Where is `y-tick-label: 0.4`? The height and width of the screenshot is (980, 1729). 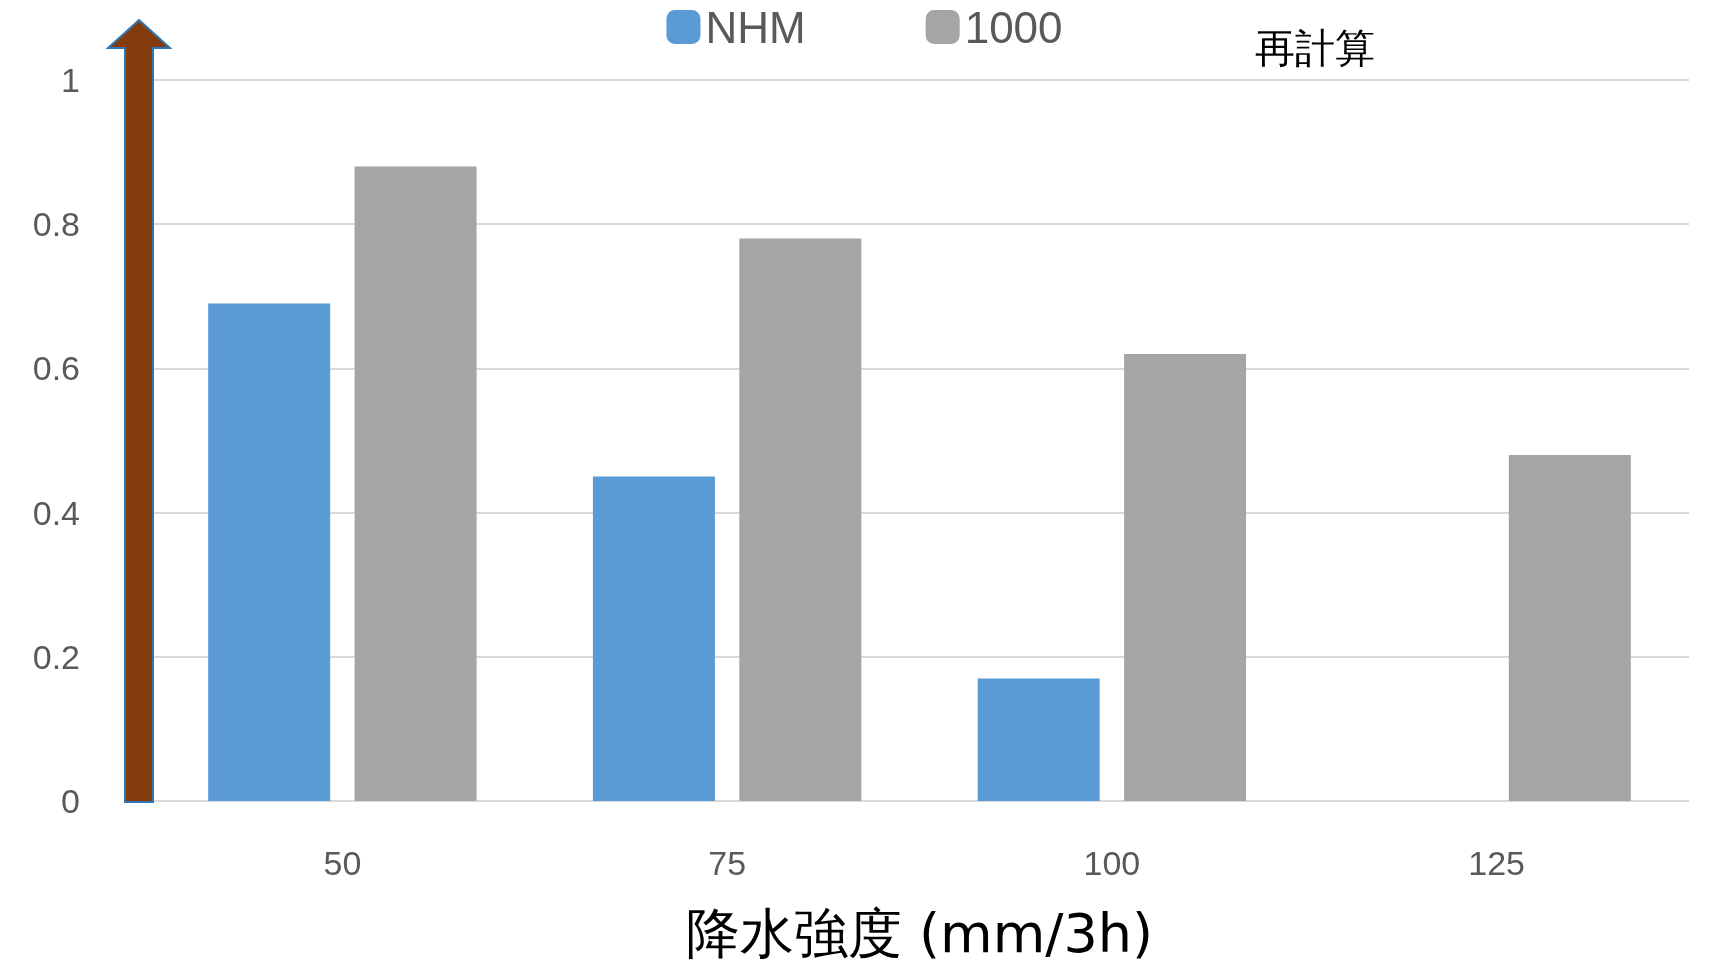 y-tick-label: 0.4 is located at coordinates (56, 512).